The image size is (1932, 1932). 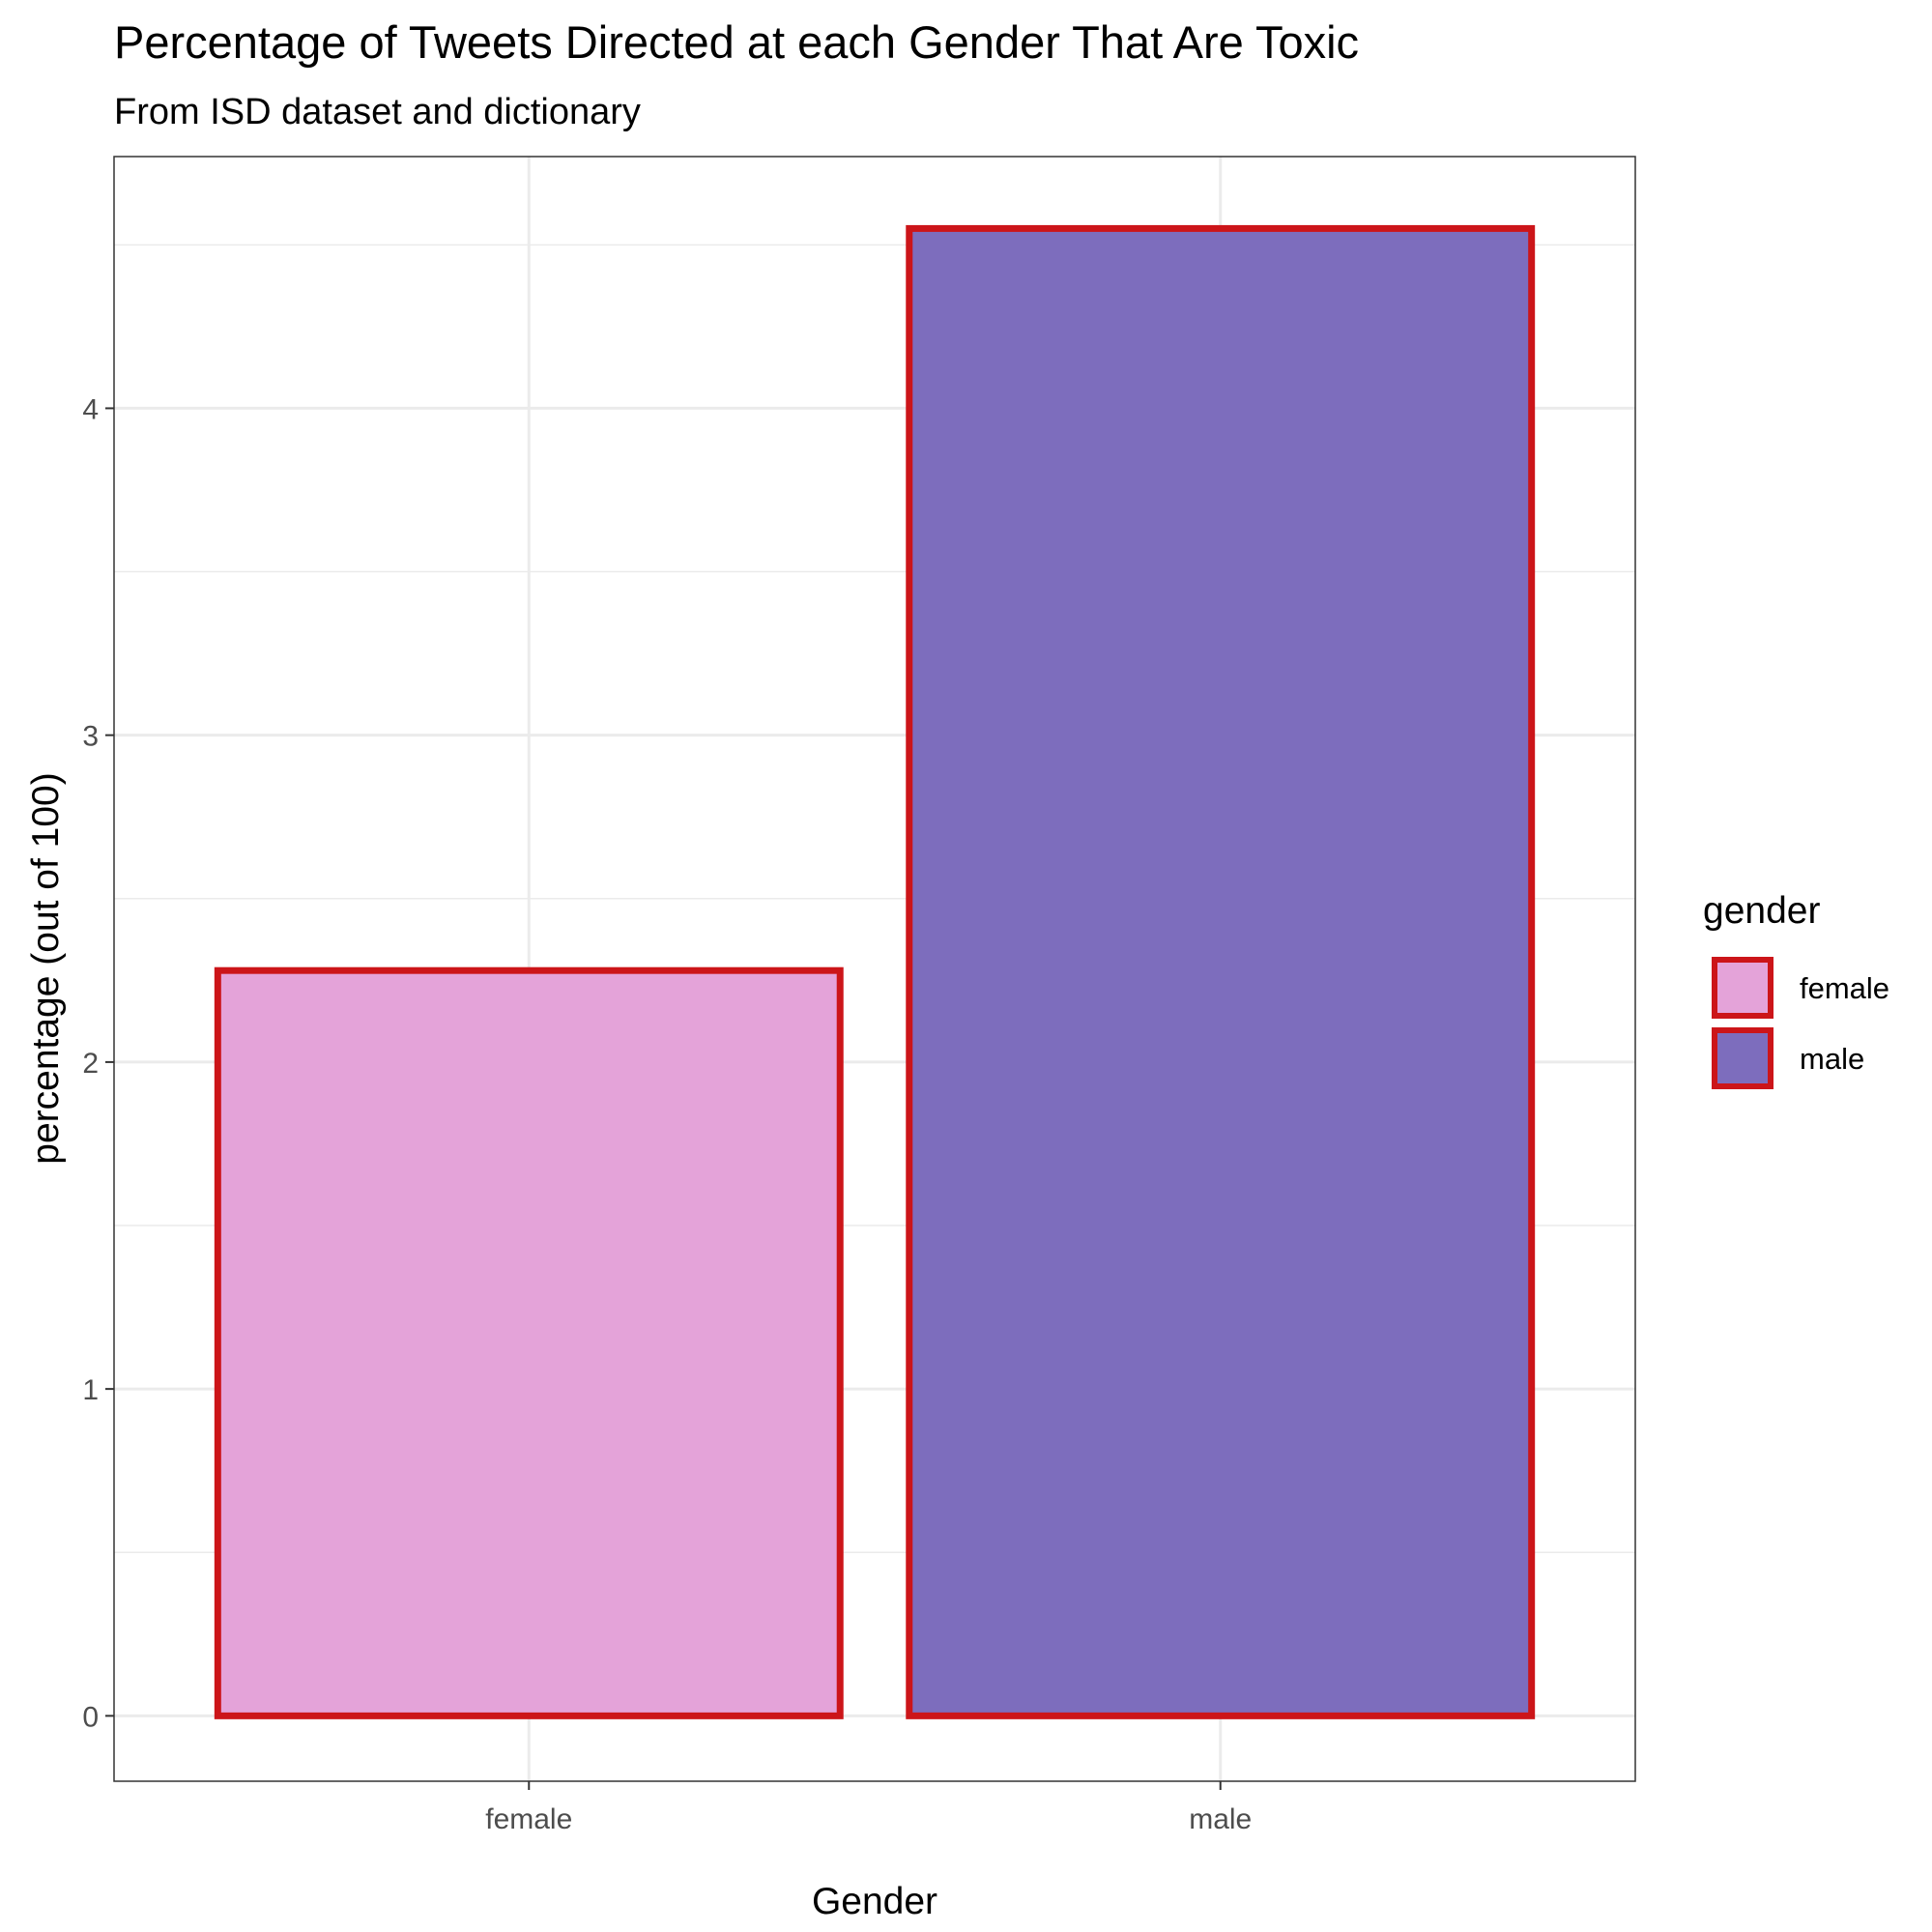 What do you see at coordinates (90, 1717) in the screenshot?
I see `y-tick-label: 0` at bounding box center [90, 1717].